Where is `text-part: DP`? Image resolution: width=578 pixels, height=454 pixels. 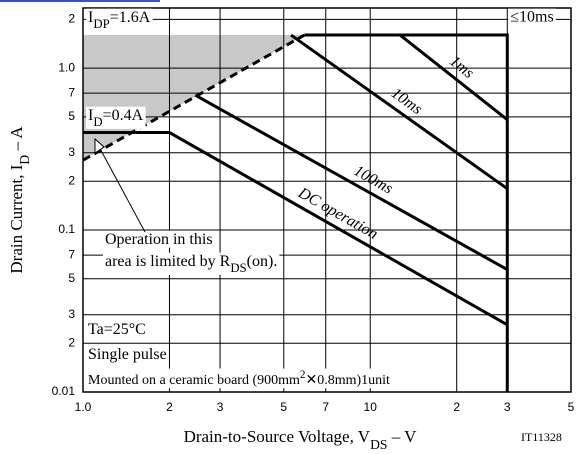
text-part: DP is located at coordinates (101, 24).